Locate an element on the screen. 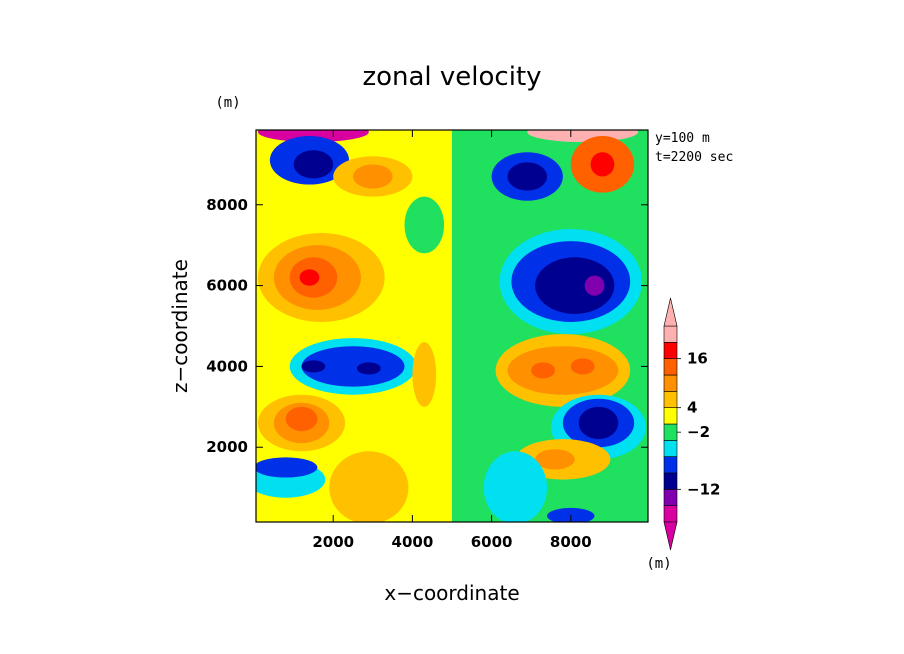 The width and height of the screenshot is (904, 654). y-axis-label: z−coordinate is located at coordinates (180, 326).